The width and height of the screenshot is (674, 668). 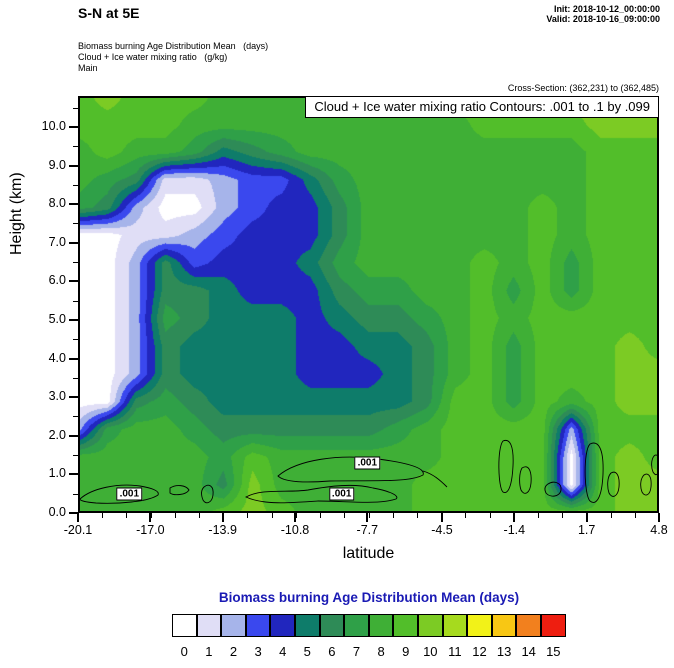 What do you see at coordinates (295, 530) in the screenshot?
I see `x-tick-label: -10.8` at bounding box center [295, 530].